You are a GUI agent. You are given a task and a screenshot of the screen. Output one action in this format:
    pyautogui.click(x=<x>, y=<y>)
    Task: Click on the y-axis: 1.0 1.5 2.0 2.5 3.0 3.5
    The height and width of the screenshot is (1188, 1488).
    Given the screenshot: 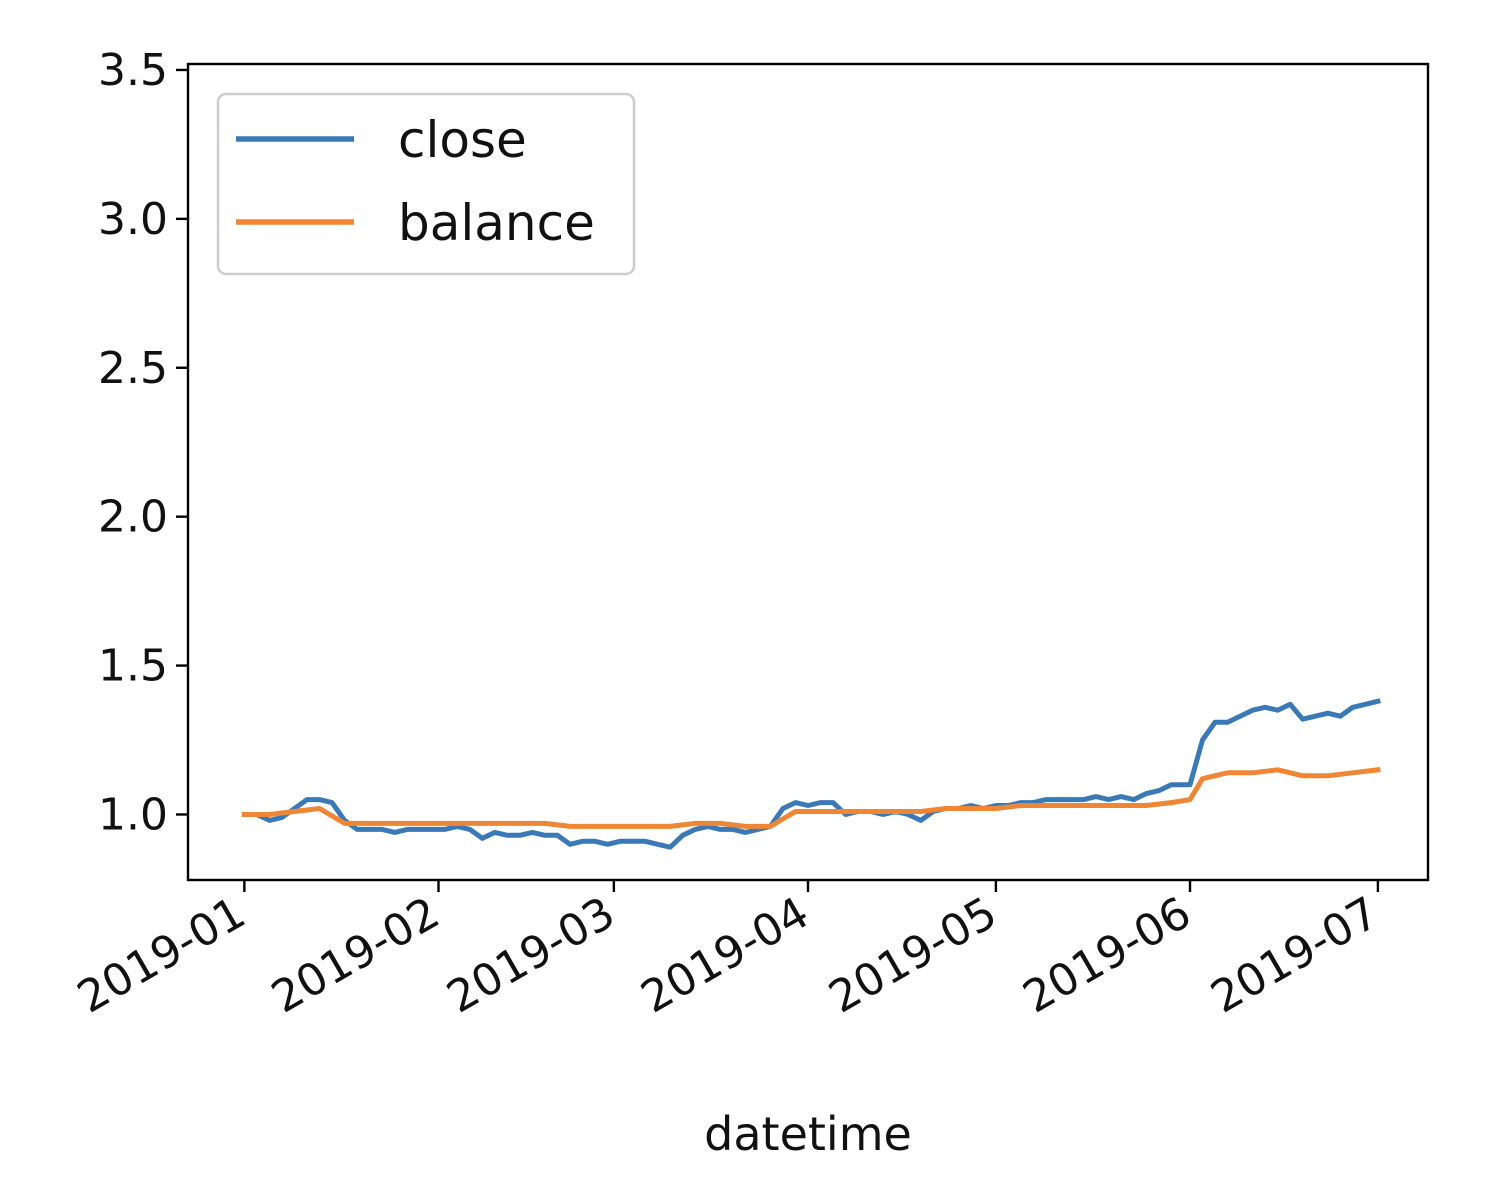 What is the action you would take?
    pyautogui.click(x=143, y=442)
    